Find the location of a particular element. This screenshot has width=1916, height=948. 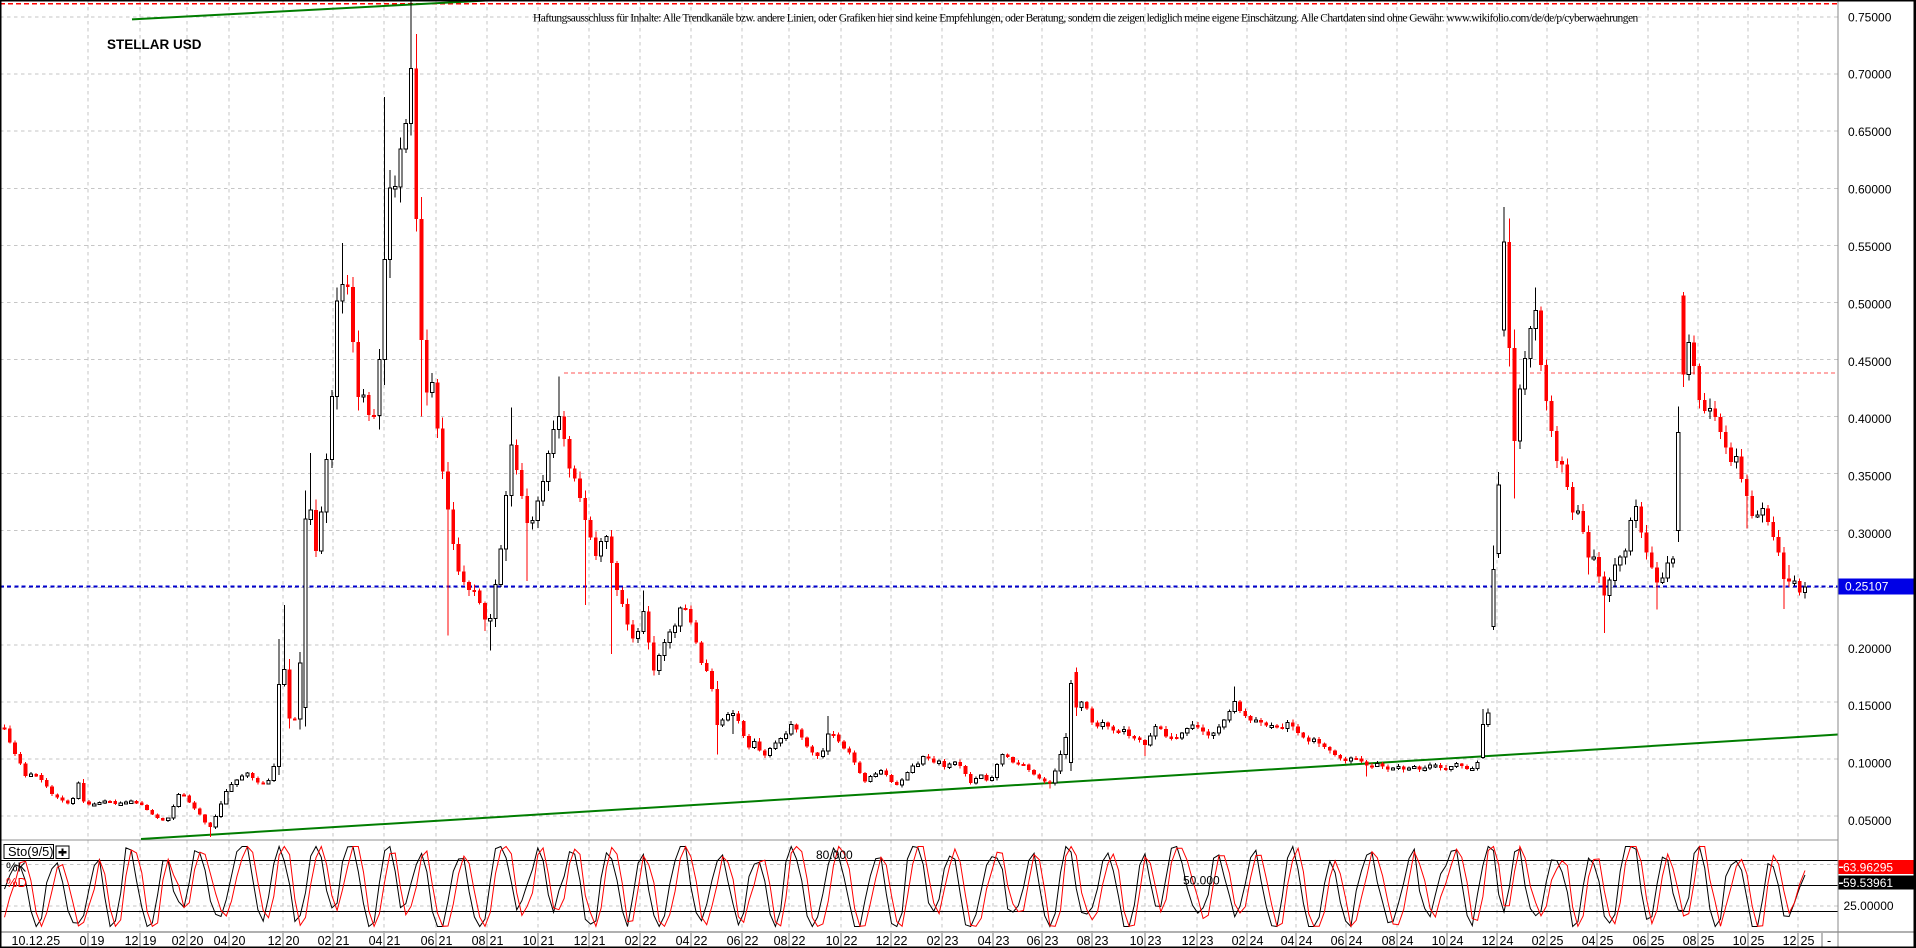

svg-text: 0.70000 is located at coordinates (1870, 75).